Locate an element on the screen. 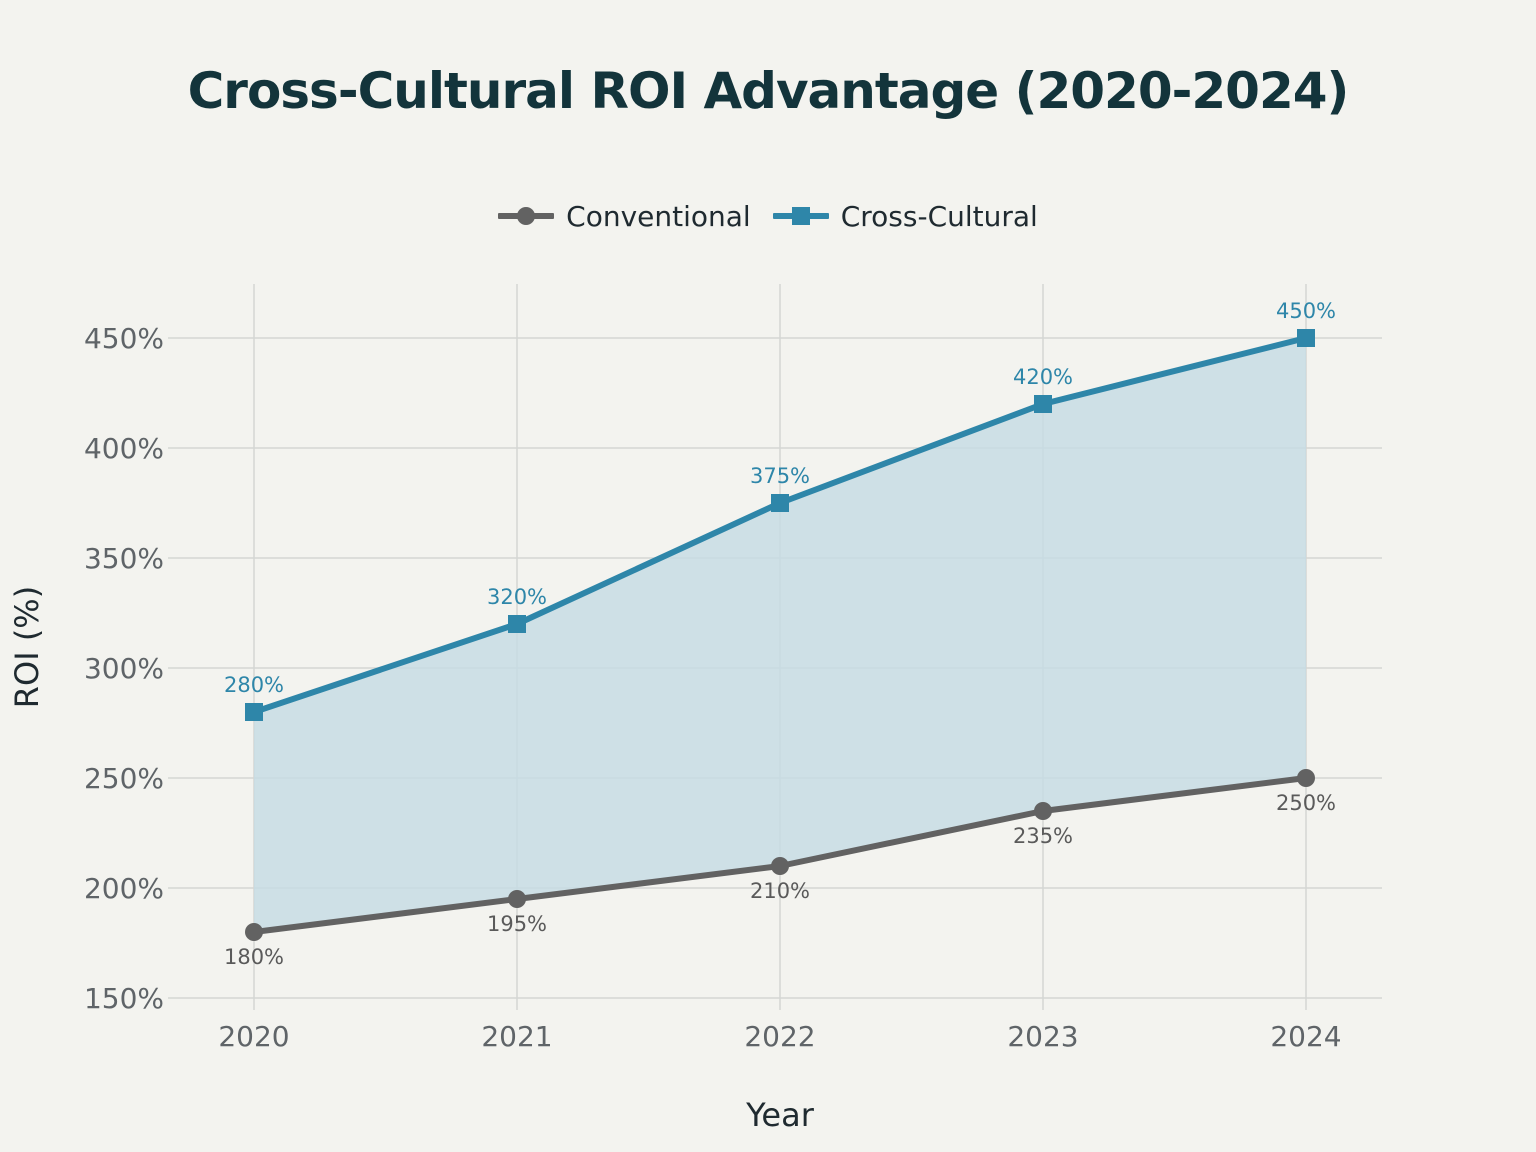  data-label-conventional: 195% is located at coordinates (517, 924).